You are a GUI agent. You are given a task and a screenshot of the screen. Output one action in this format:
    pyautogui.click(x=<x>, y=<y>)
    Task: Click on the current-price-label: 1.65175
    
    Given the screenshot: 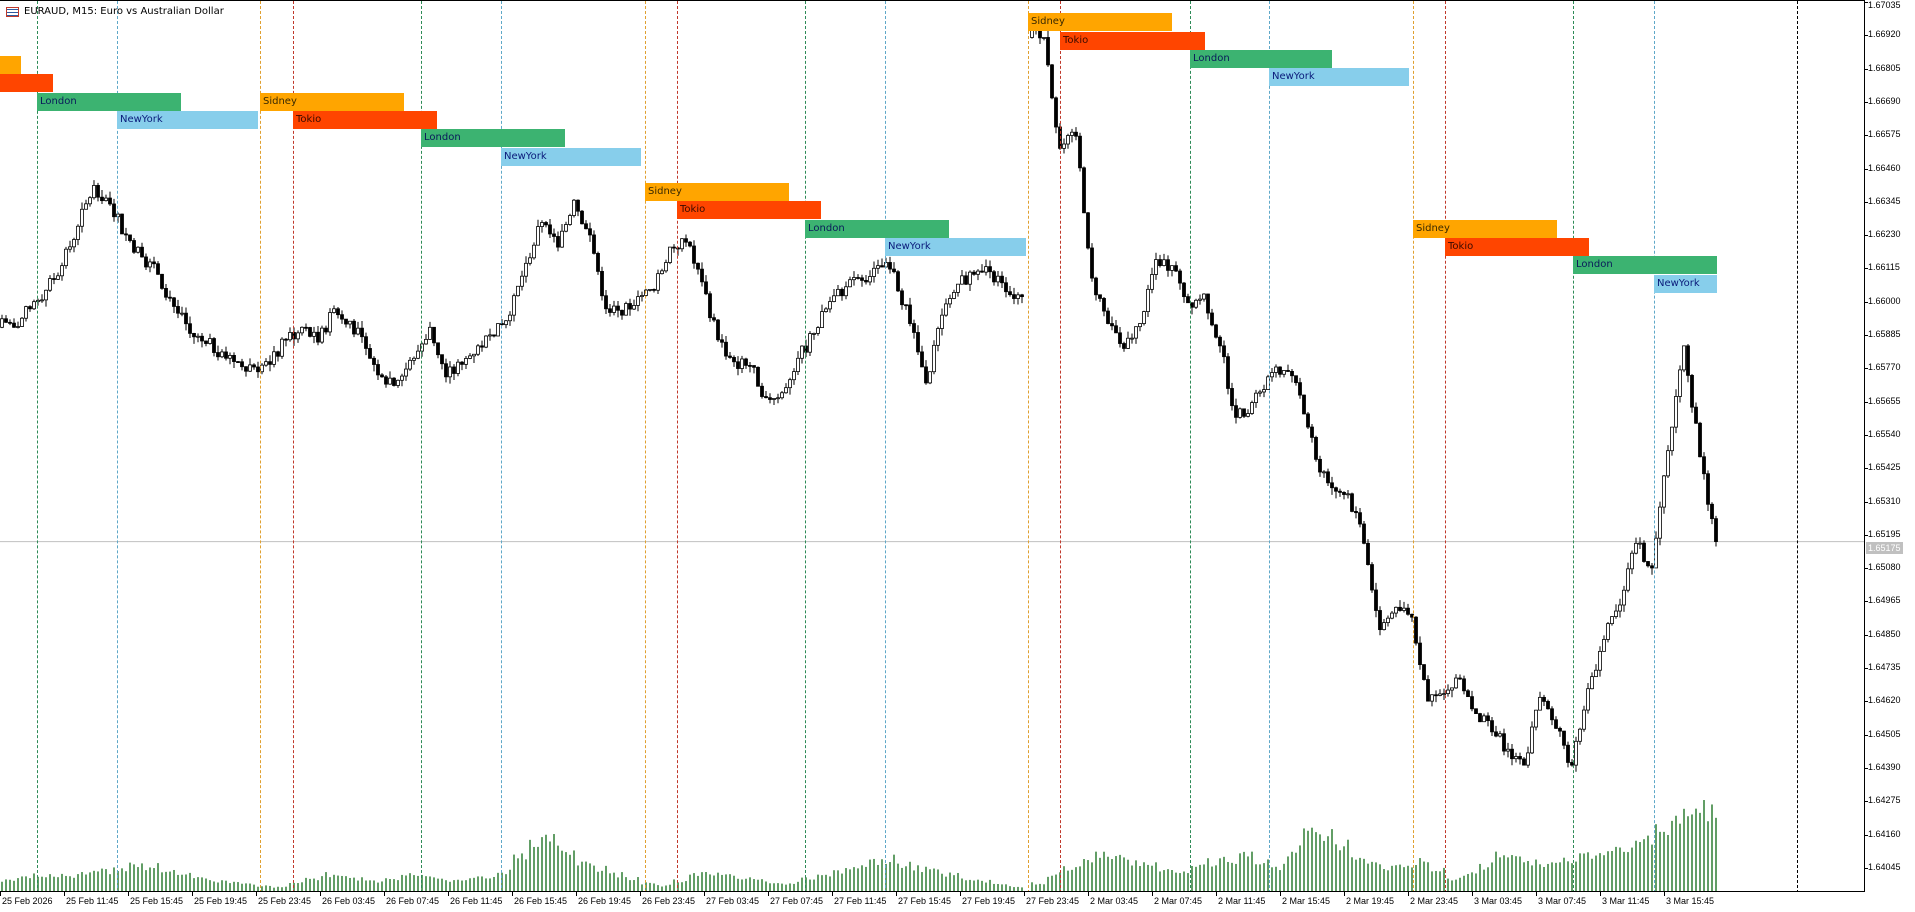 What is the action you would take?
    pyautogui.click(x=1884, y=548)
    